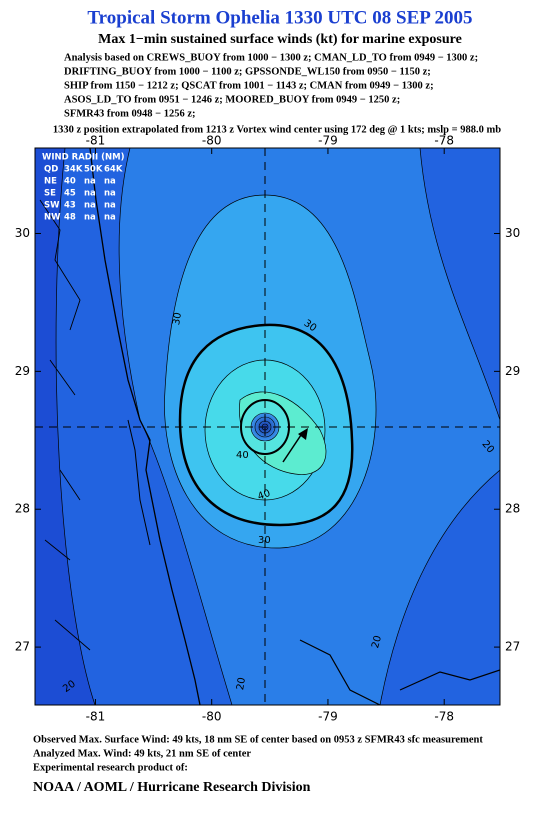  I want to click on inland-lakes, so click(65, 425).